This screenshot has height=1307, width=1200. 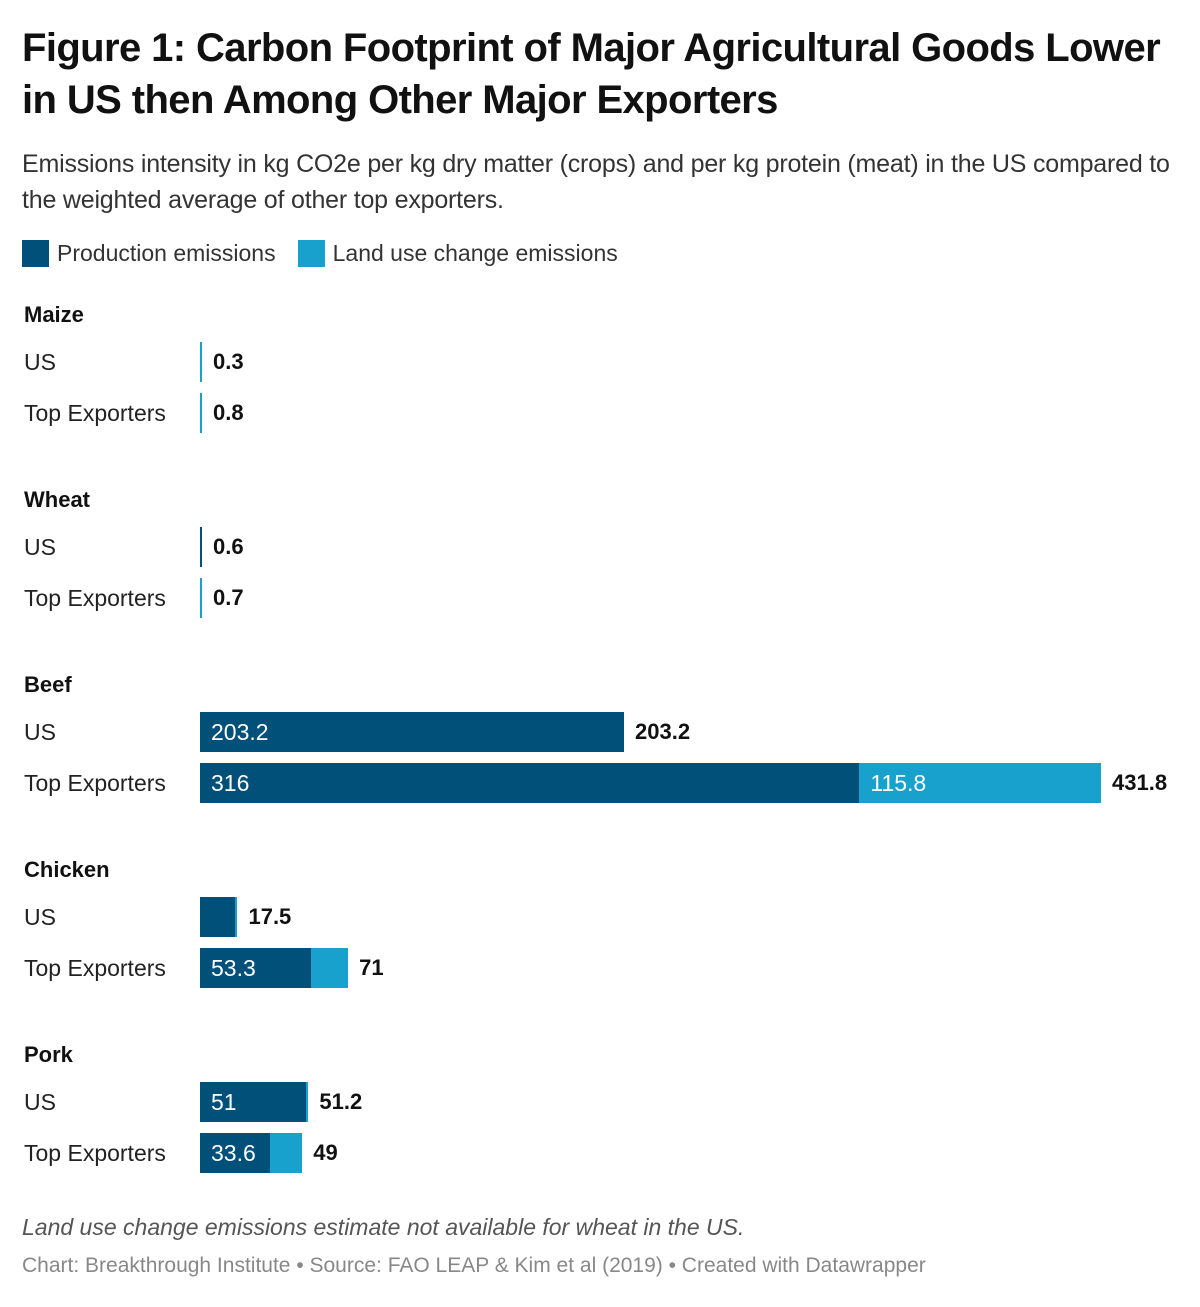 I want to click on total-label-chicken-us: 17.5, so click(x=270, y=916).